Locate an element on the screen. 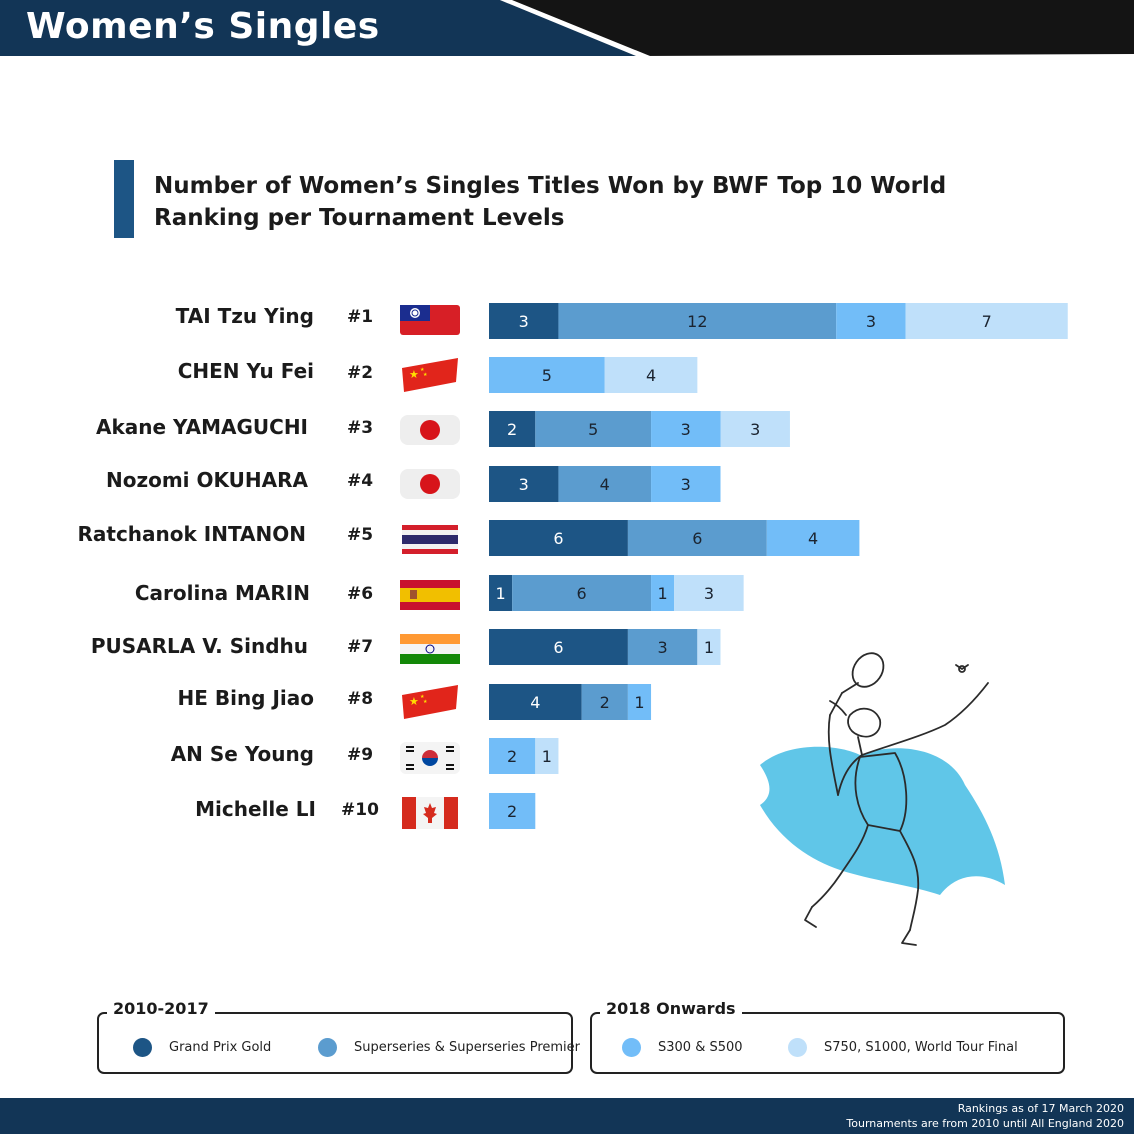 The image size is (1134, 1134). canada-flag-icon is located at coordinates (430, 813).